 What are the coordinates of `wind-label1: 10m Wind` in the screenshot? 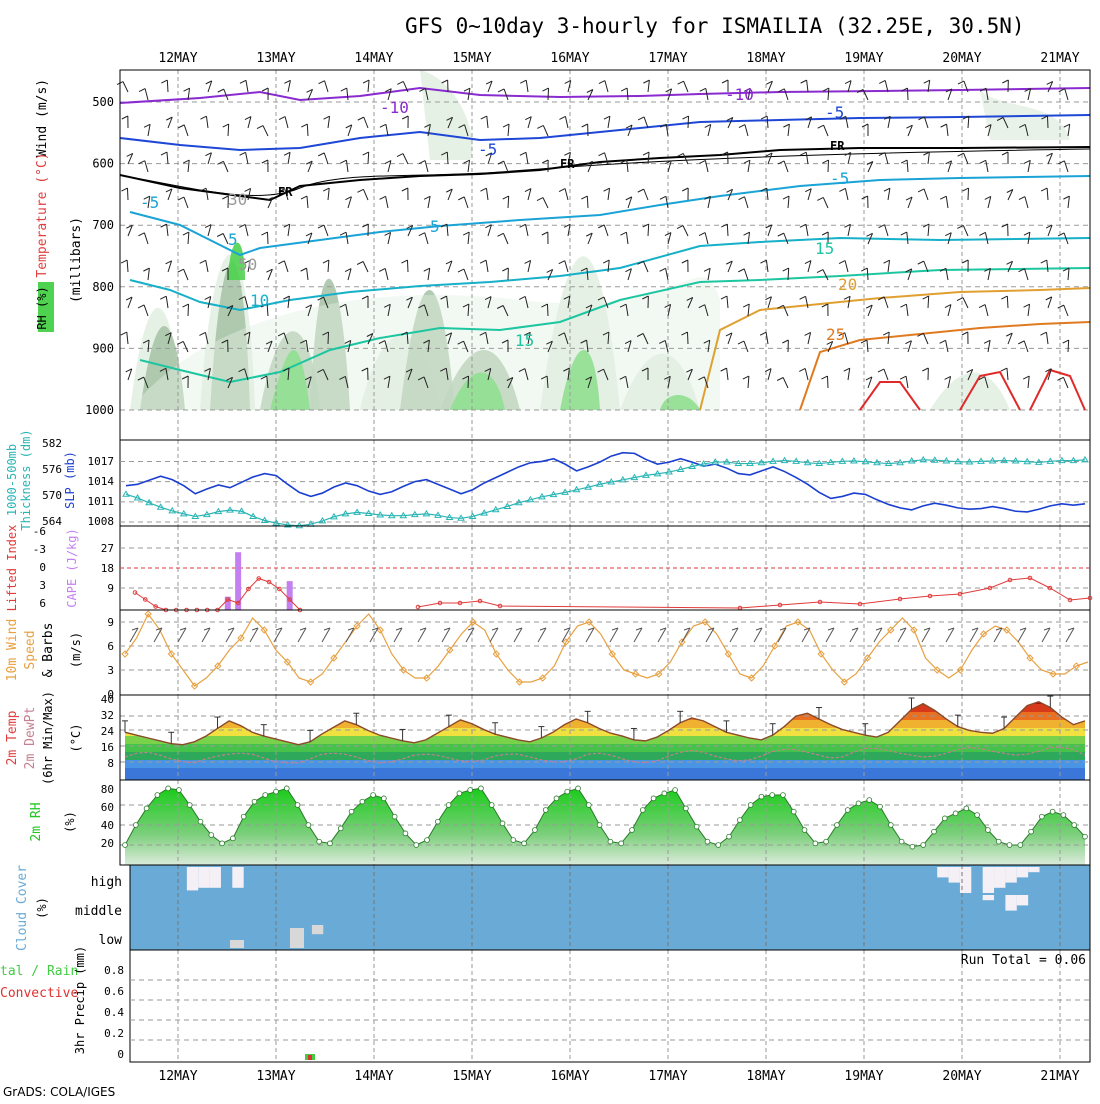 It's located at (12, 650).